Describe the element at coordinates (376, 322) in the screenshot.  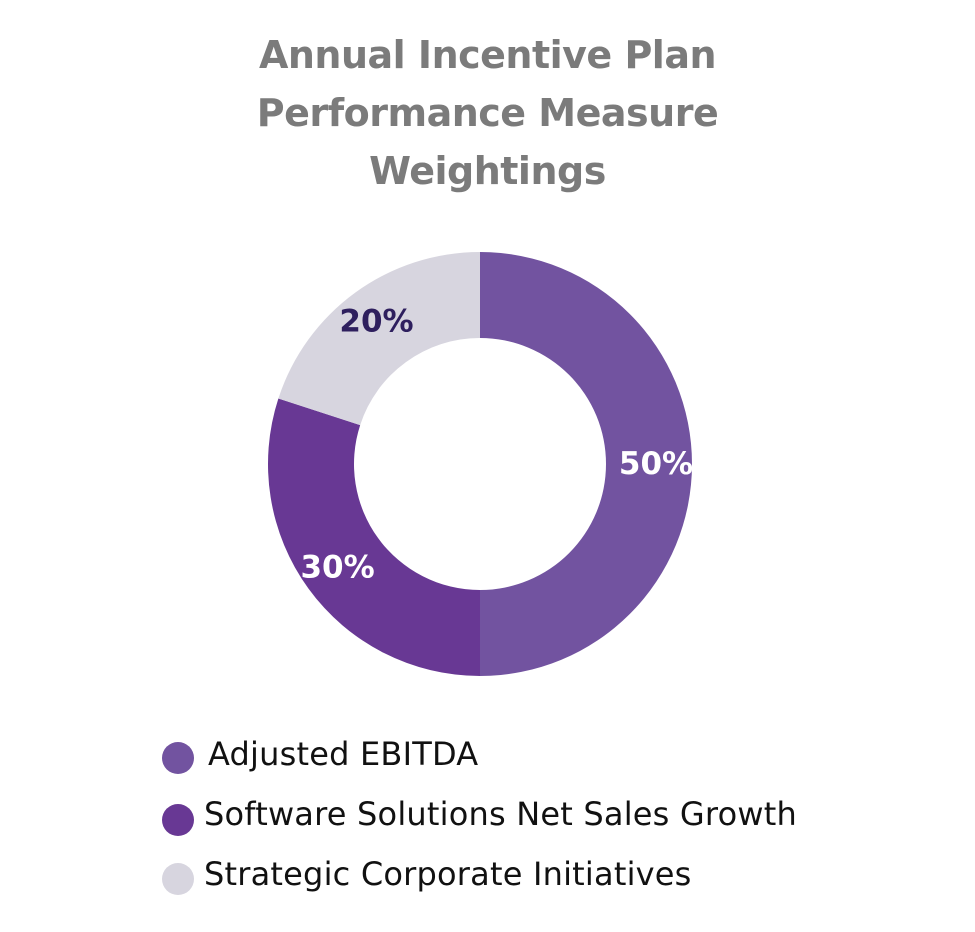
I see `slice-label-strategic-corporate-initiatives: 20%` at that location.